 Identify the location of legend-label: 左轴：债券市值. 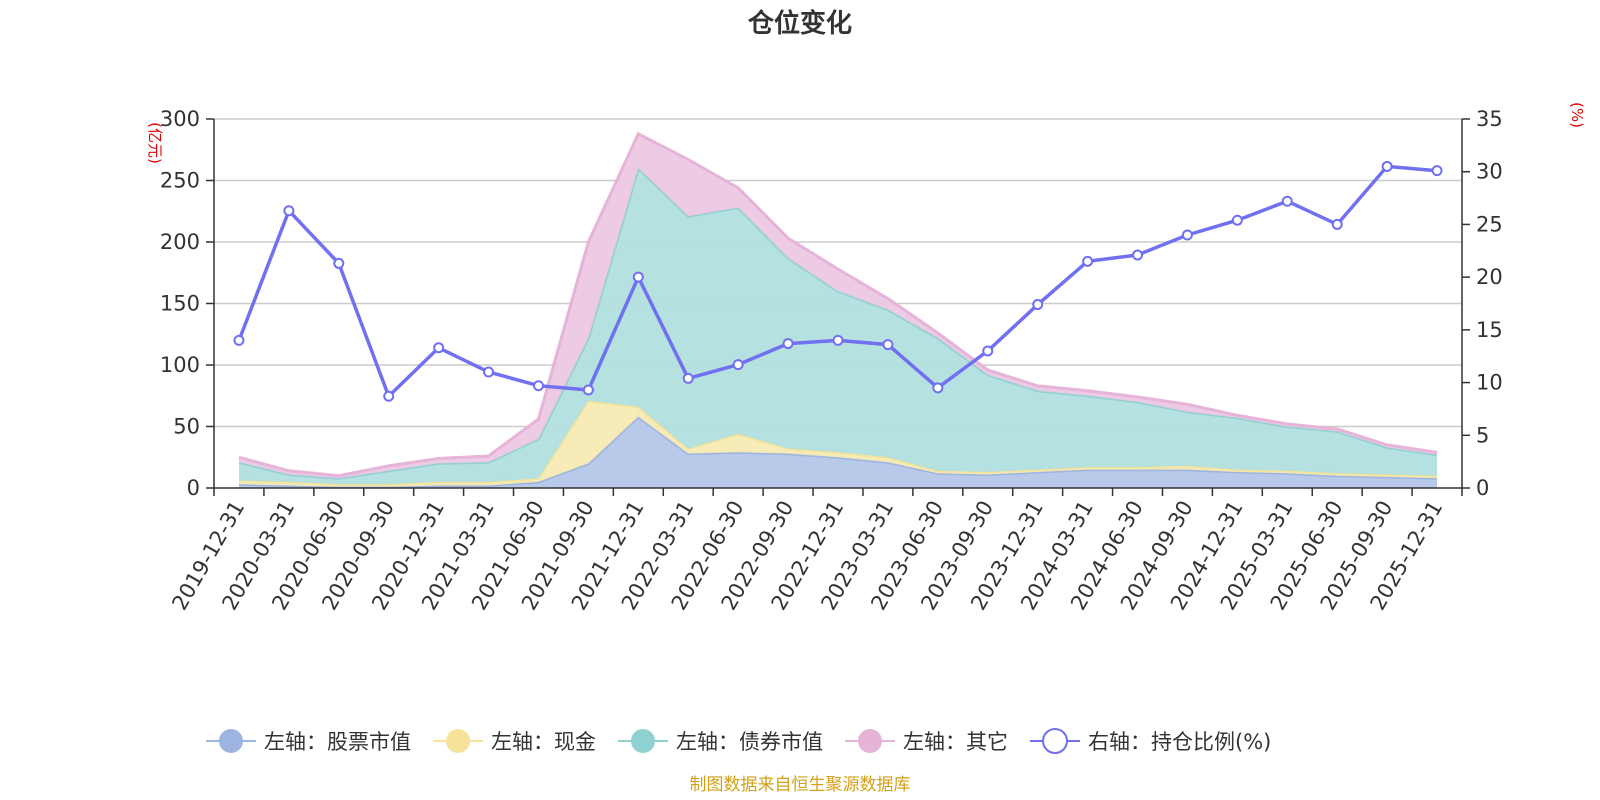
(749, 742).